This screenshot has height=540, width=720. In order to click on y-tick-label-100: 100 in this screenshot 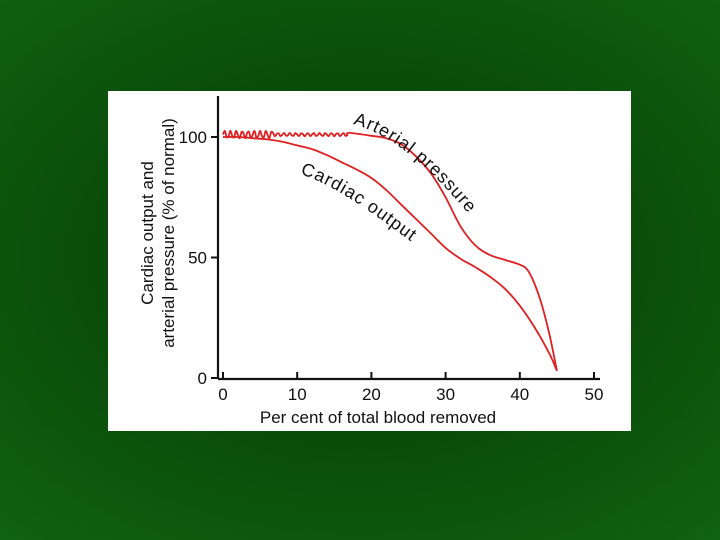, I will do `click(193, 137)`.